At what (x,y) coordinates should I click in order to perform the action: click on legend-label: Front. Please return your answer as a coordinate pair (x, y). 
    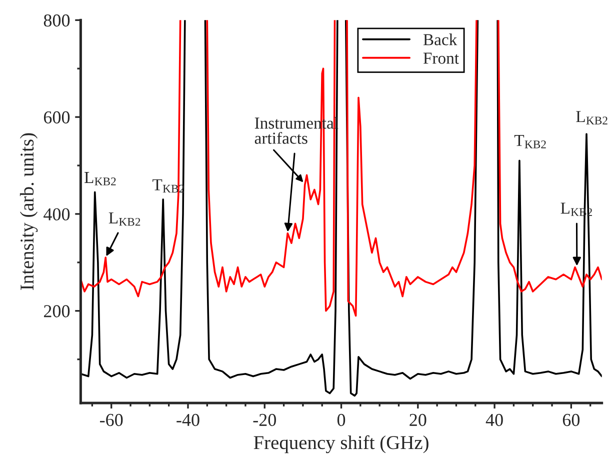
    Looking at the image, I should click on (441, 58).